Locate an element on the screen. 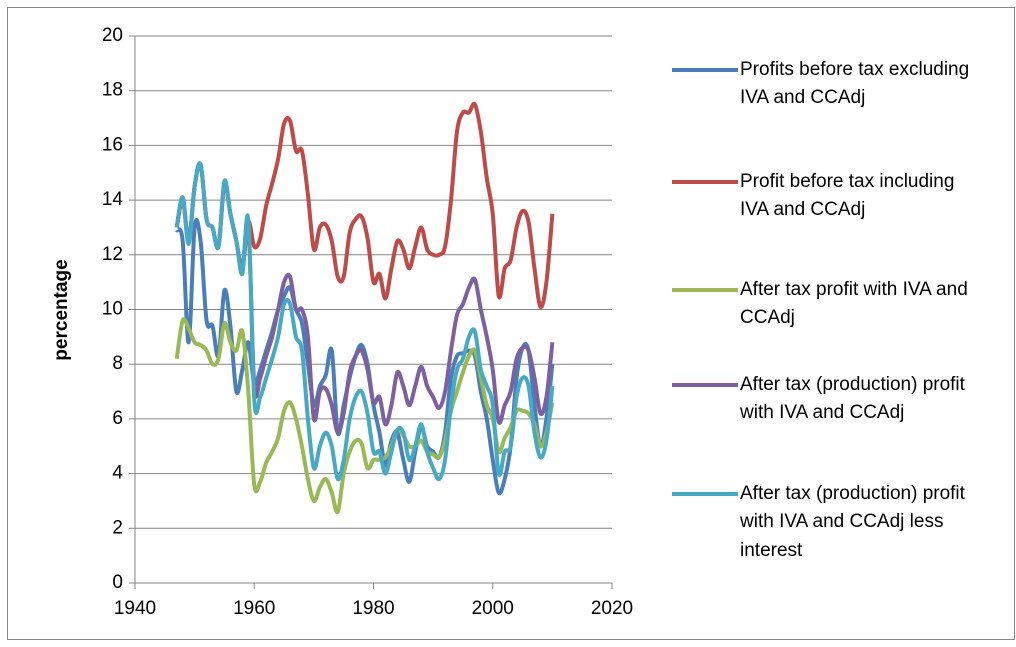  x-tick-label: 1960 is located at coordinates (254, 608).